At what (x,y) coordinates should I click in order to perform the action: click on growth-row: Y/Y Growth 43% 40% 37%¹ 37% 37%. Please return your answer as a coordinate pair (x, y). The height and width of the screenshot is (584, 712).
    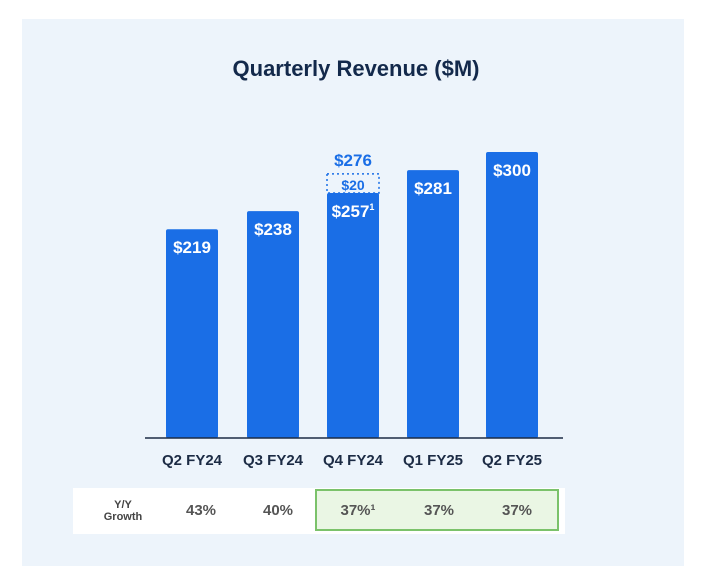
    Looking at the image, I should click on (319, 511).